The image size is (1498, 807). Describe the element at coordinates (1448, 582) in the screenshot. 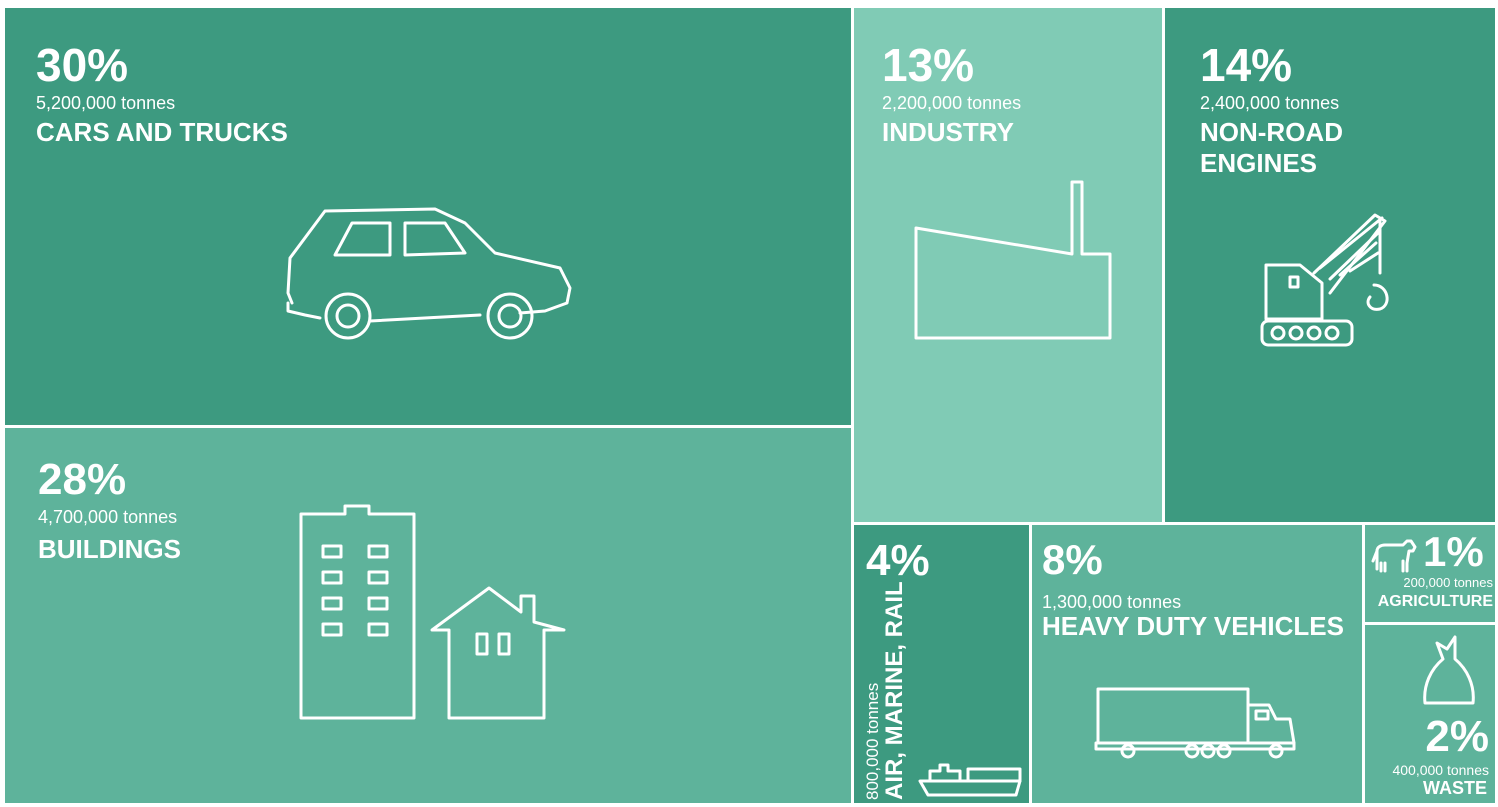

I see `tonnes-label: 200,000 tonnes` at that location.